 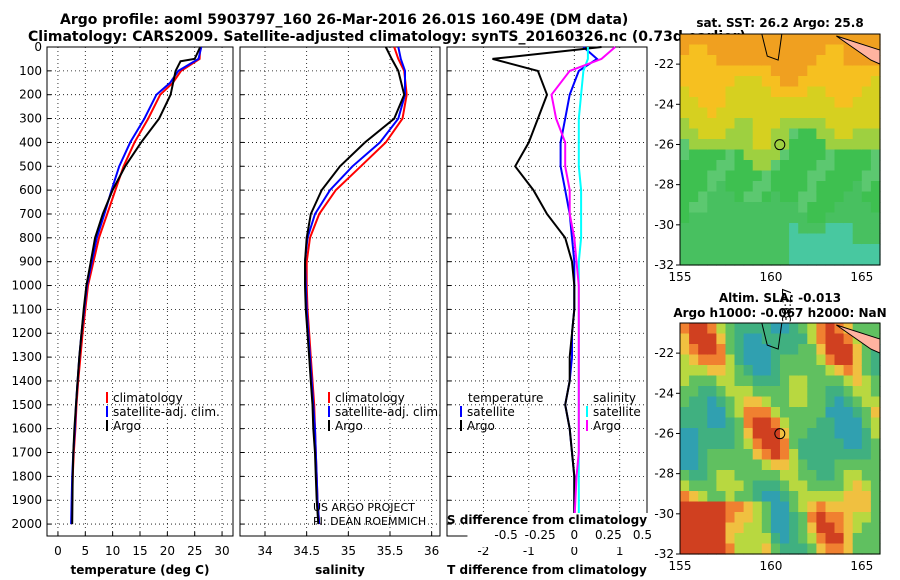 I want to click on difference-label-bg, so click(x=563, y=530).